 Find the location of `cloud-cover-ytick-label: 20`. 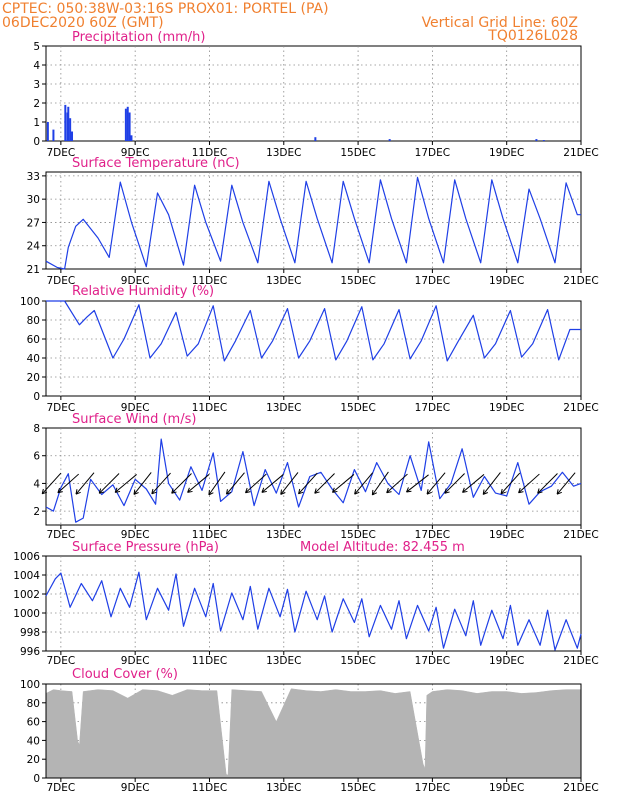

cloud-cover-ytick-label: 20 is located at coordinates (33, 760).